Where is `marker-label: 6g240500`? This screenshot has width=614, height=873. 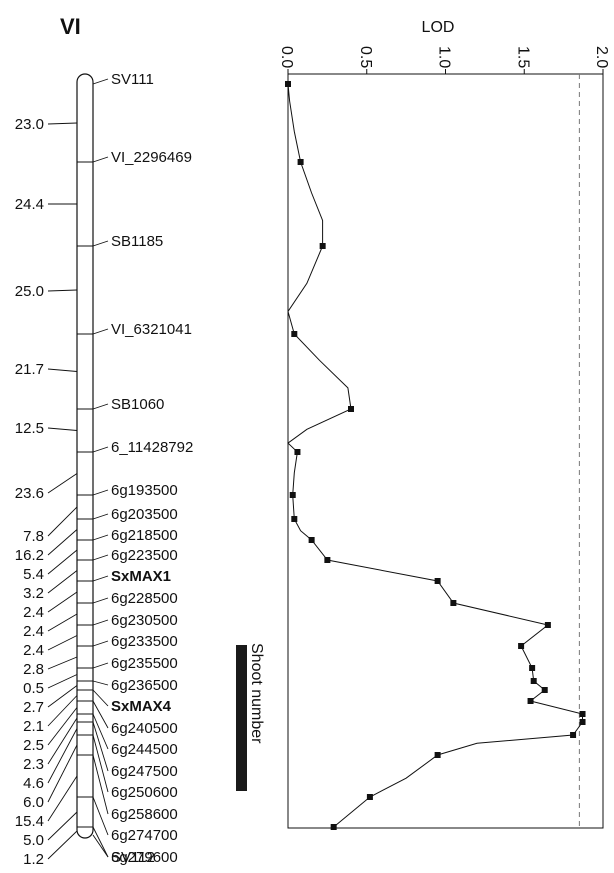 marker-label: 6g240500 is located at coordinates (144, 728).